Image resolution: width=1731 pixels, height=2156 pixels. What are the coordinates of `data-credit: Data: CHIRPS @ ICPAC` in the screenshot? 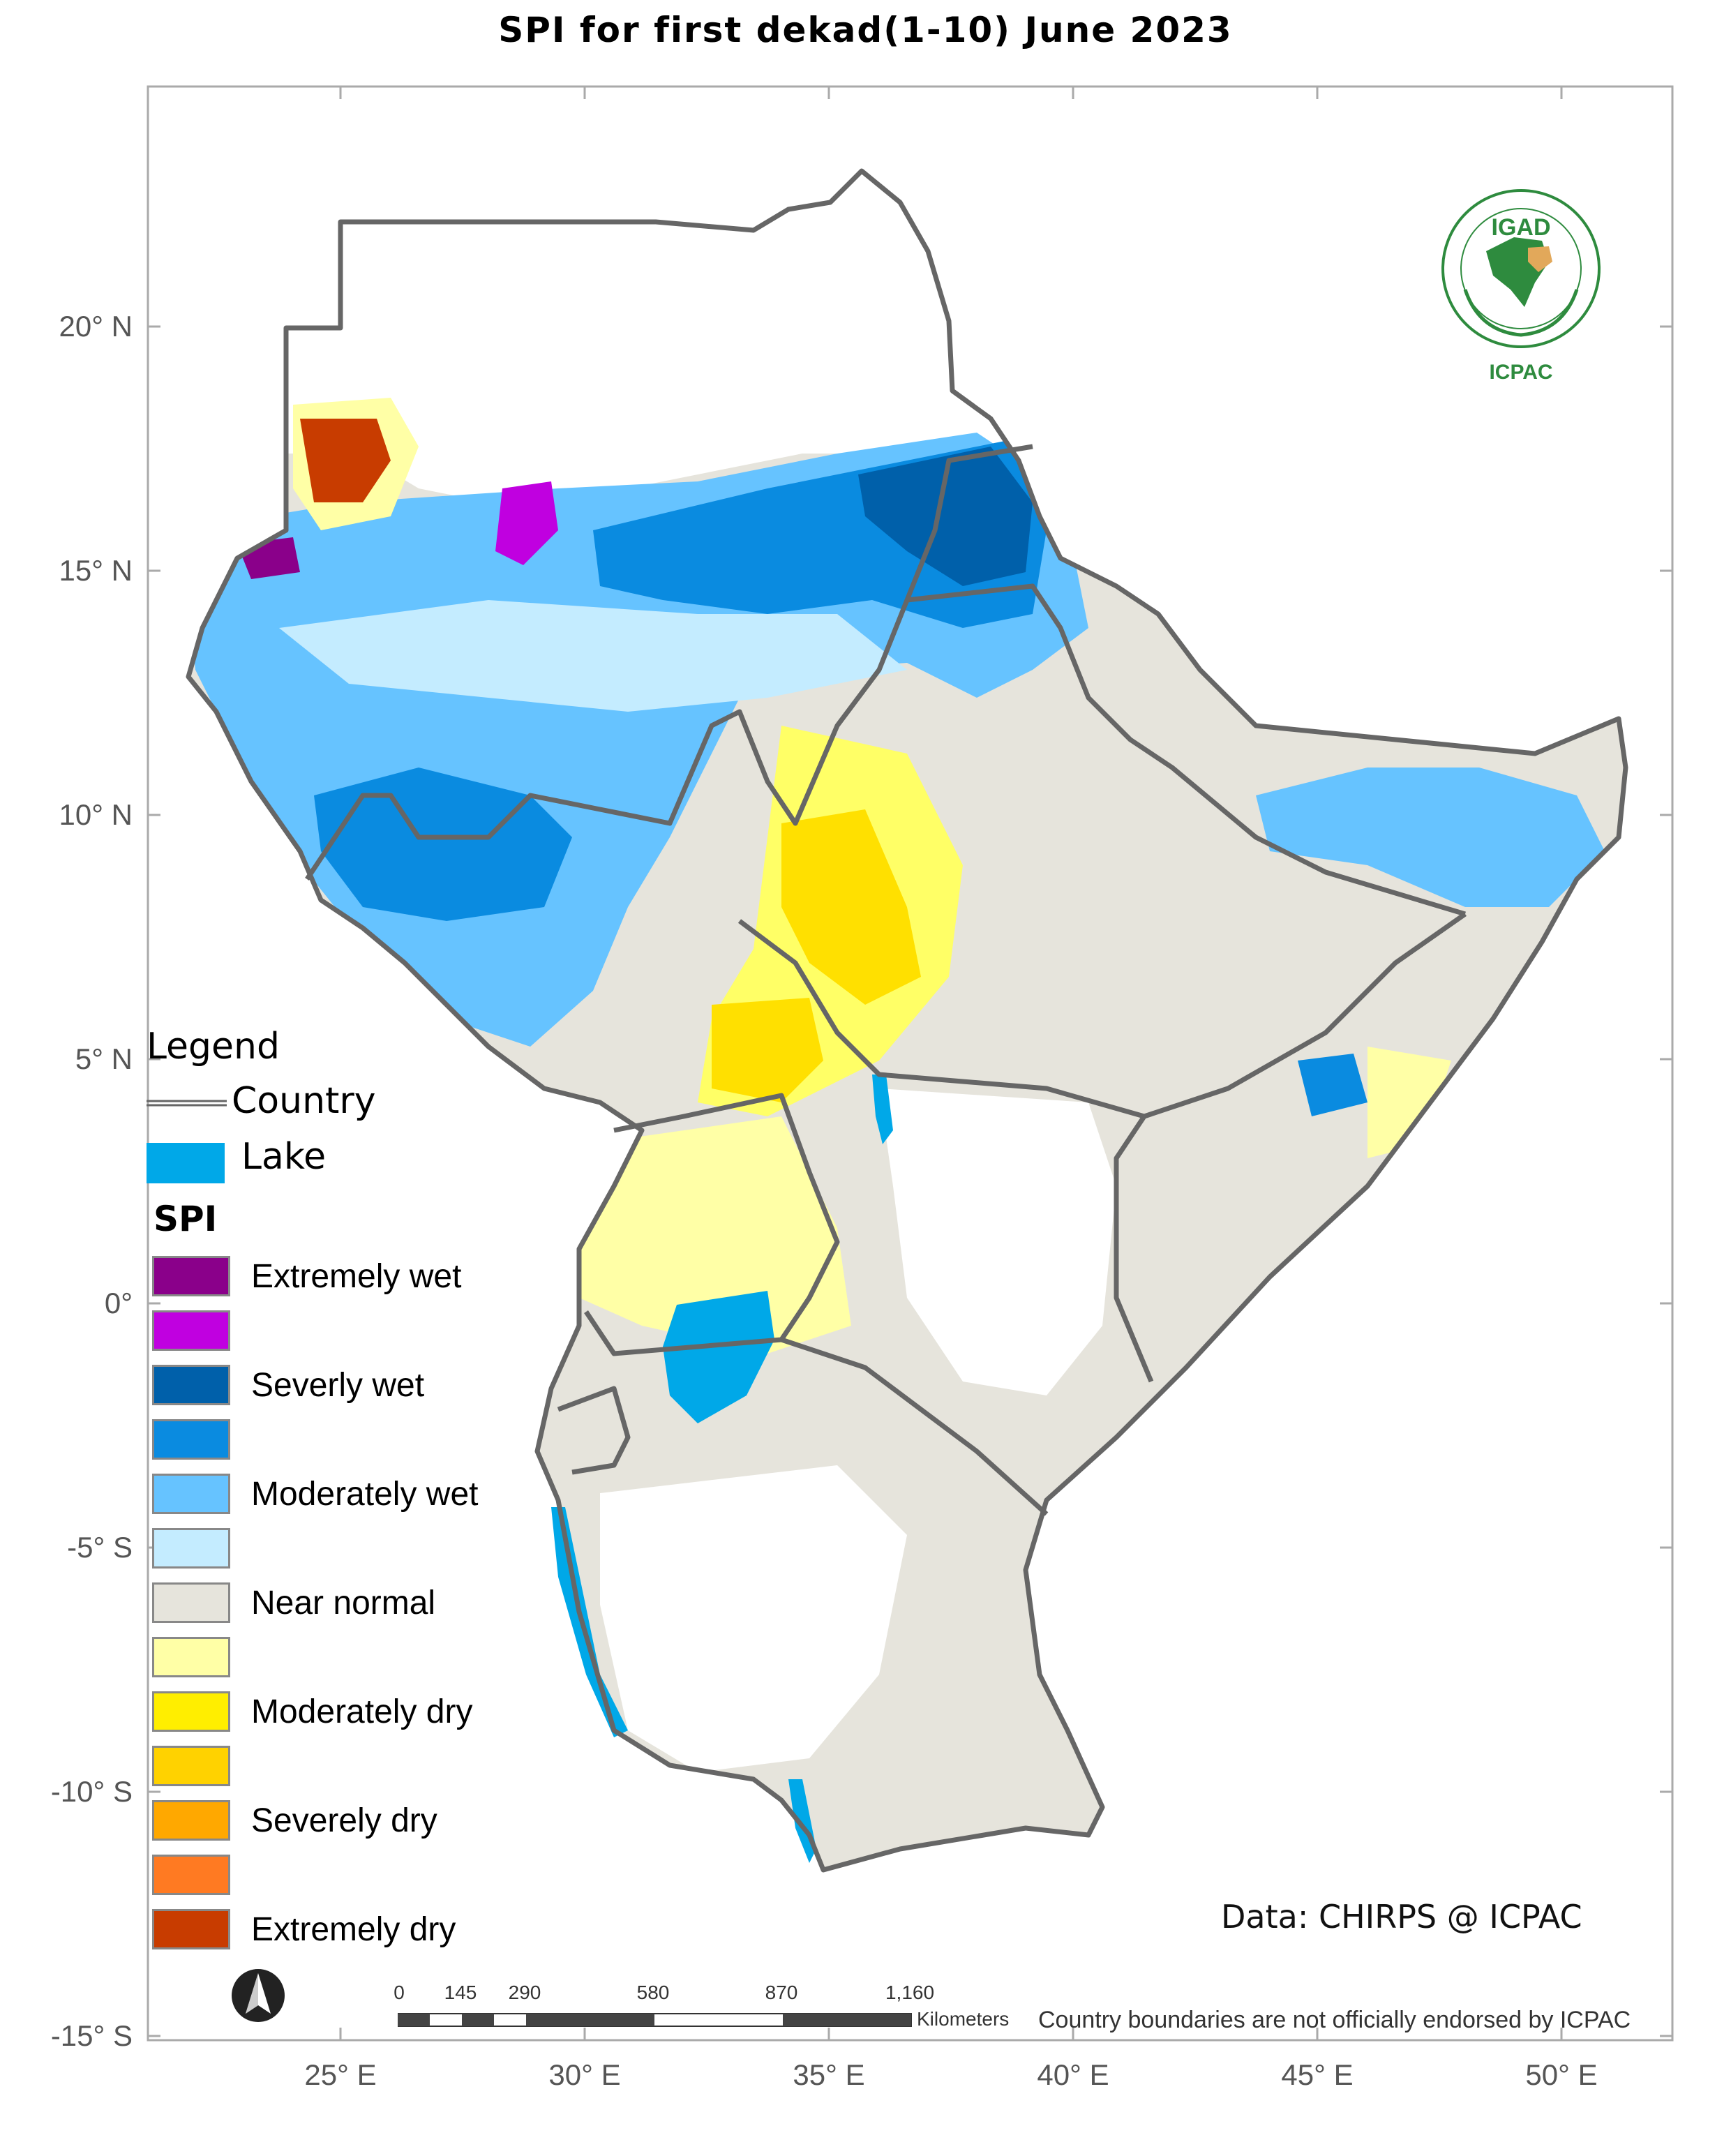 It's located at (1401, 1917).